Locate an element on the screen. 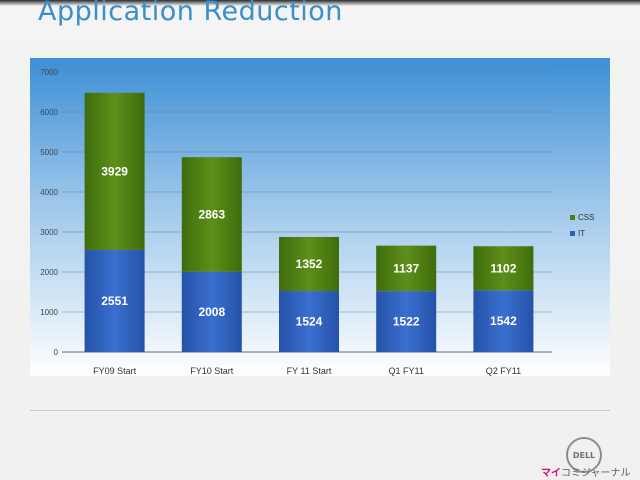 The height and width of the screenshot is (480, 640). dell-logo: DELL is located at coordinates (584, 455).